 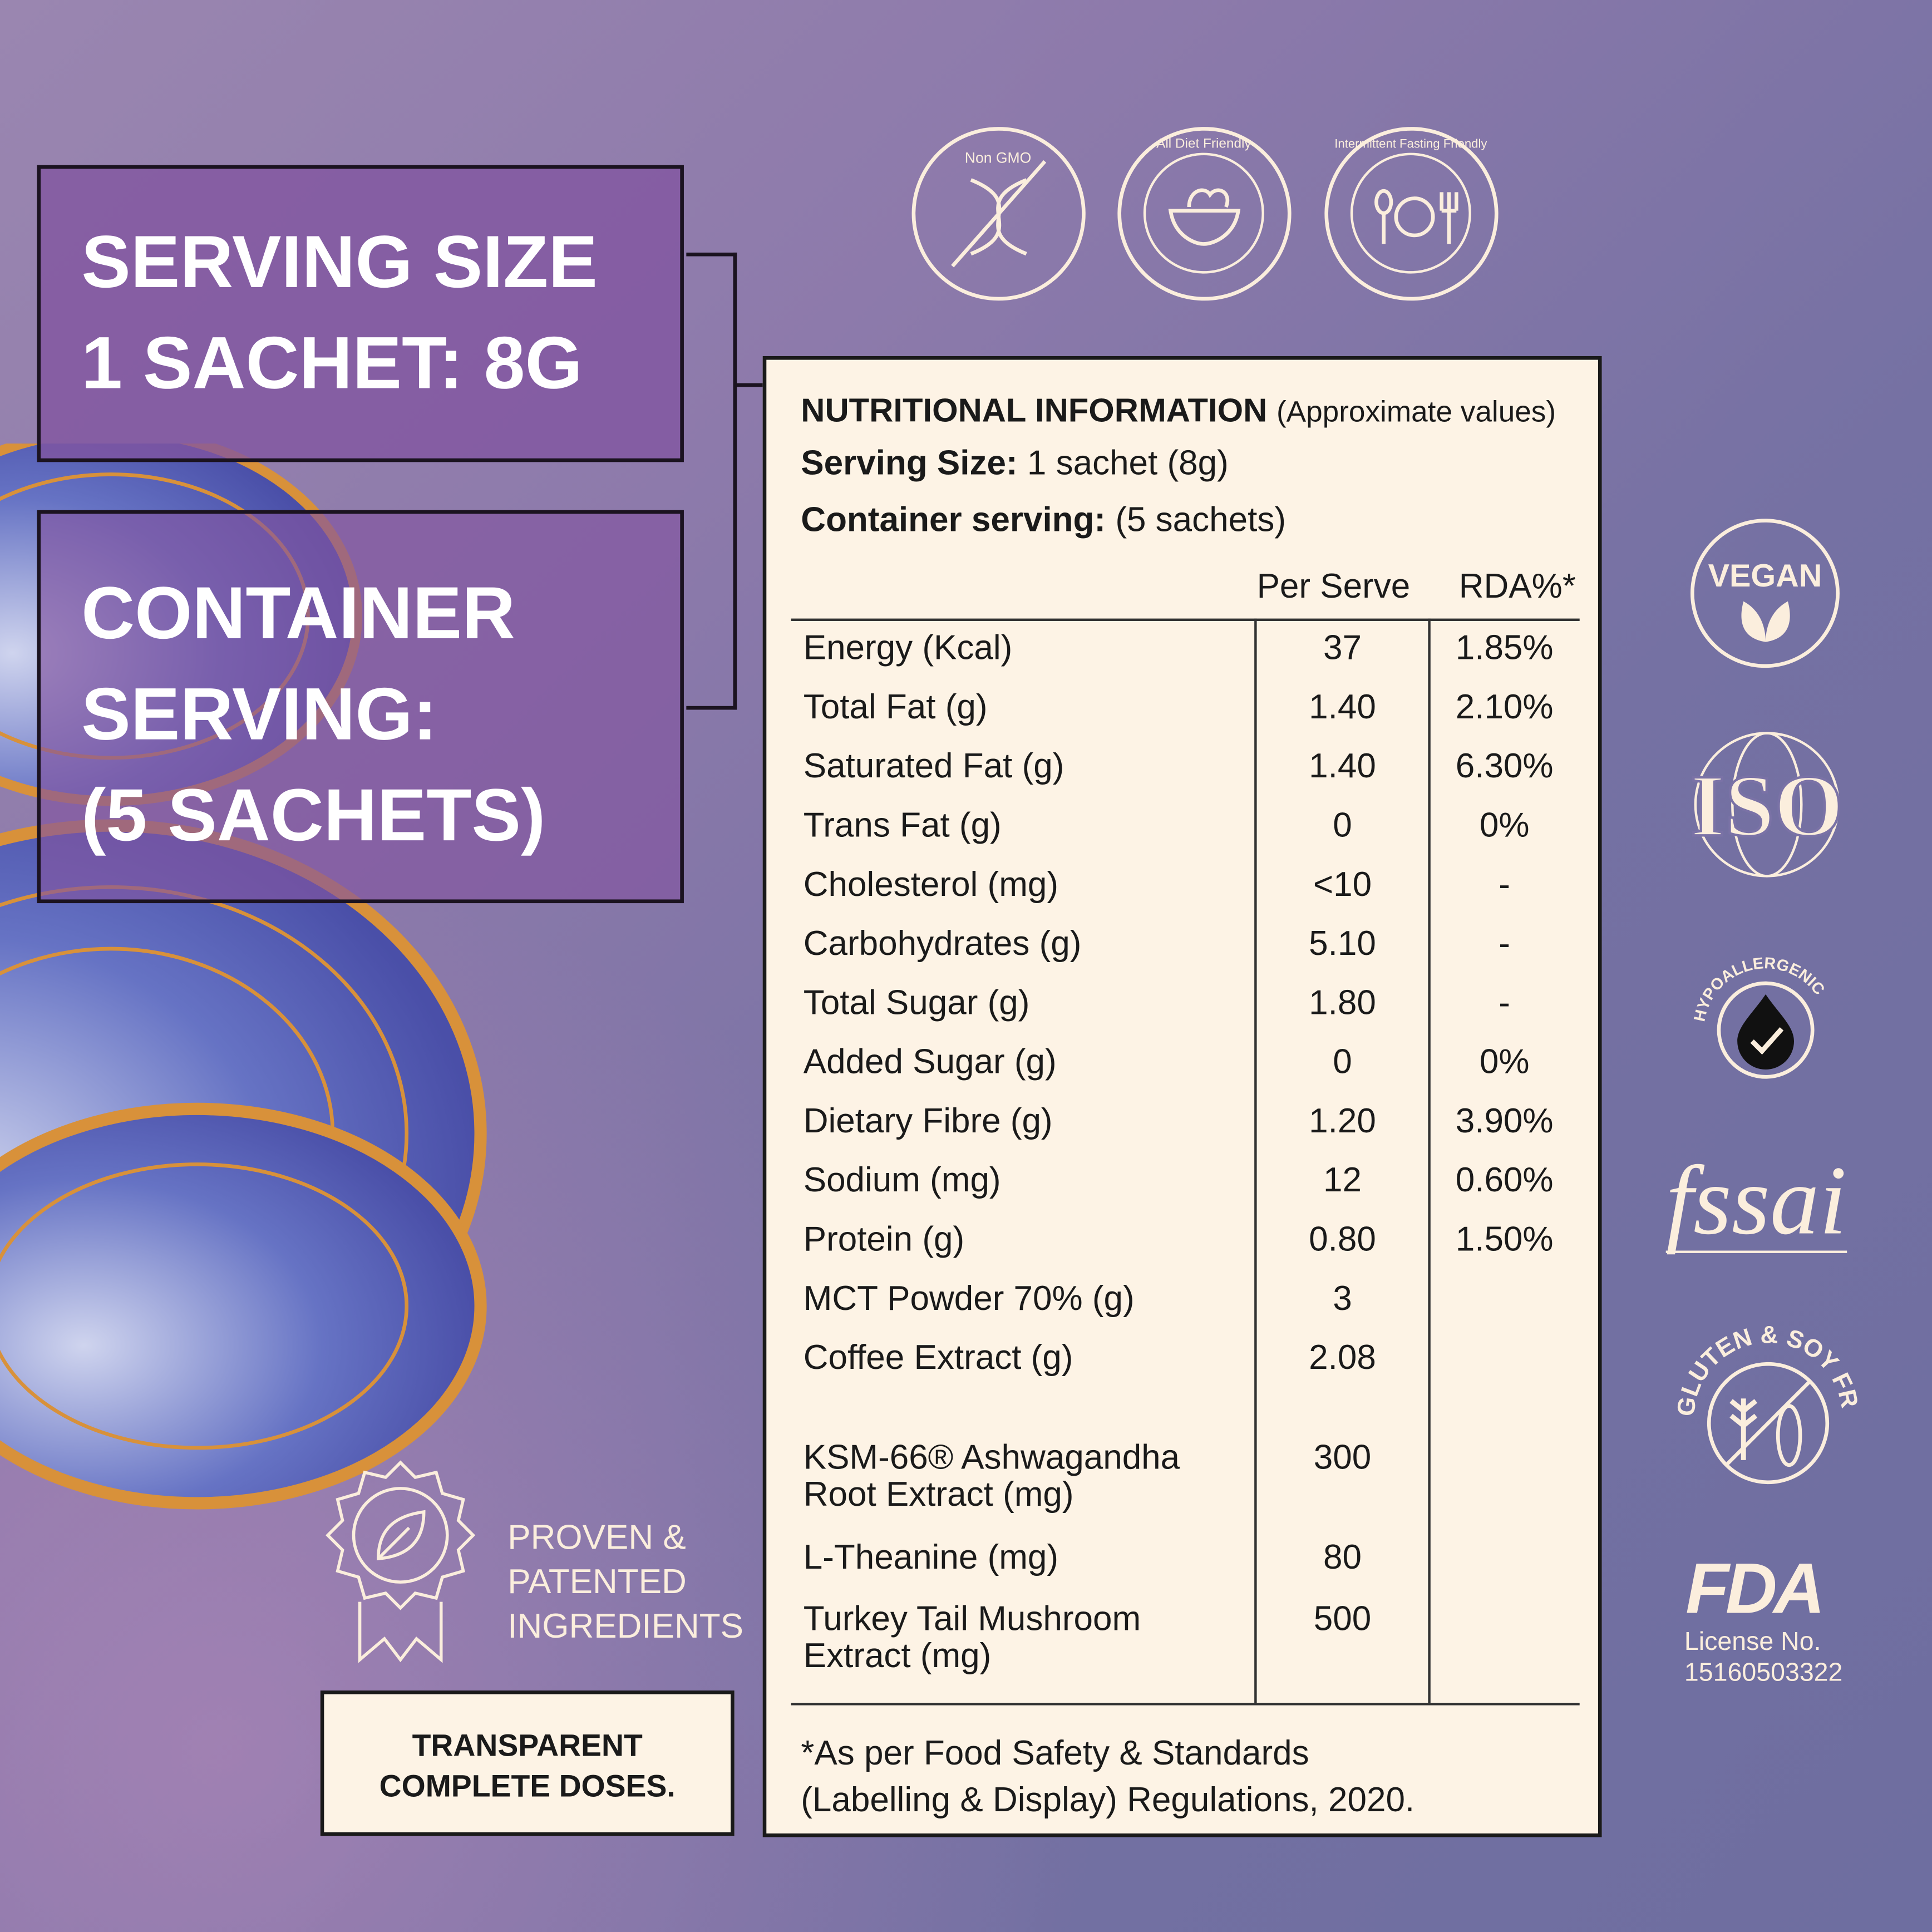 What do you see at coordinates (1055, 1752) in the screenshot?
I see `footnote-line: *As per Food Safety & Standards` at bounding box center [1055, 1752].